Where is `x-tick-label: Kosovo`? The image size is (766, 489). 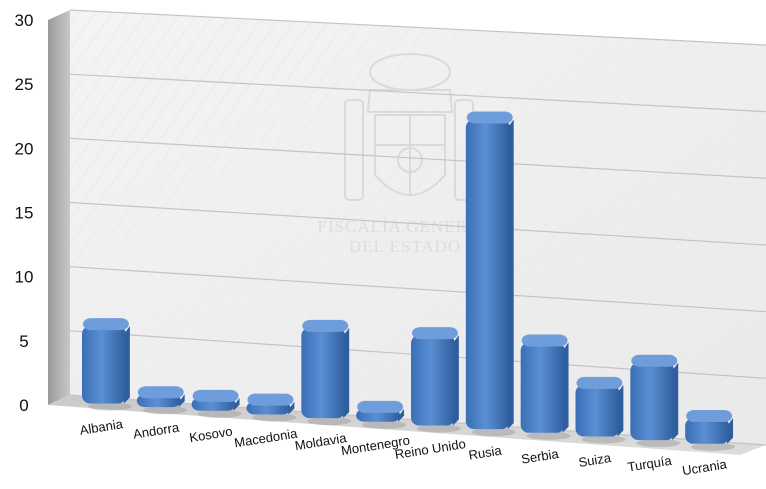 x-tick-label: Kosovo is located at coordinates (210, 435).